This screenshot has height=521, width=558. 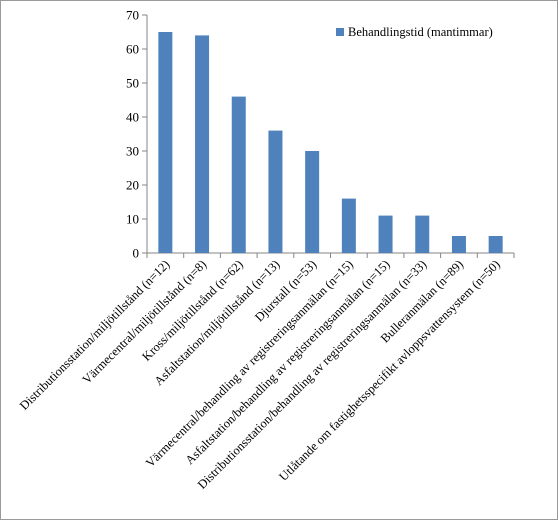 What do you see at coordinates (420, 32) in the screenshot?
I see `legend-label: Behandlingstid (mantimmar)` at bounding box center [420, 32].